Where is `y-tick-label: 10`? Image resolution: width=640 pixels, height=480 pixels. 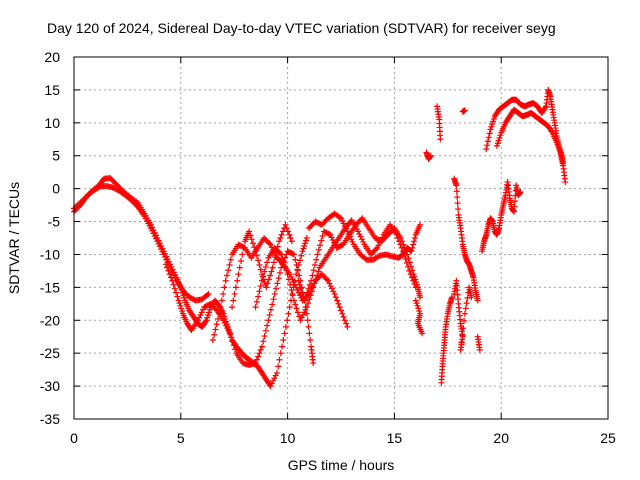
y-tick-label: 10 is located at coordinates (52, 123).